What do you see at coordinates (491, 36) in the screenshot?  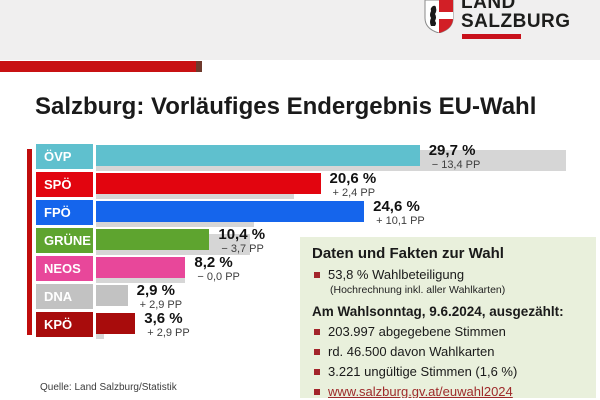 I see `logo-underline` at bounding box center [491, 36].